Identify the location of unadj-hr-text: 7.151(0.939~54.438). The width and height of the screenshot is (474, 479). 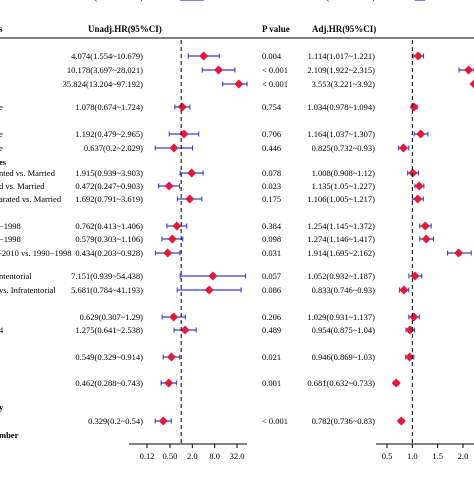
(107, 276).